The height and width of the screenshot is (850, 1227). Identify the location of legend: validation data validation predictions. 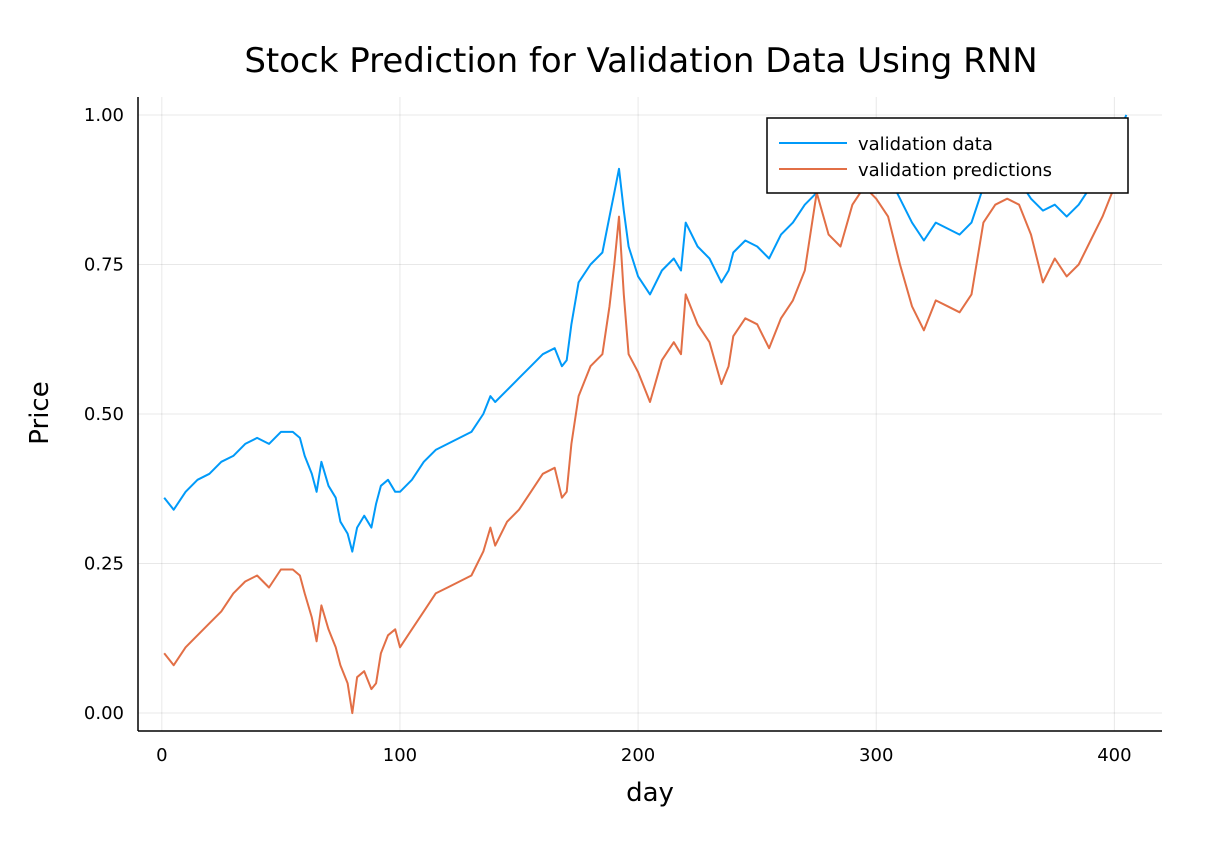
(947, 155).